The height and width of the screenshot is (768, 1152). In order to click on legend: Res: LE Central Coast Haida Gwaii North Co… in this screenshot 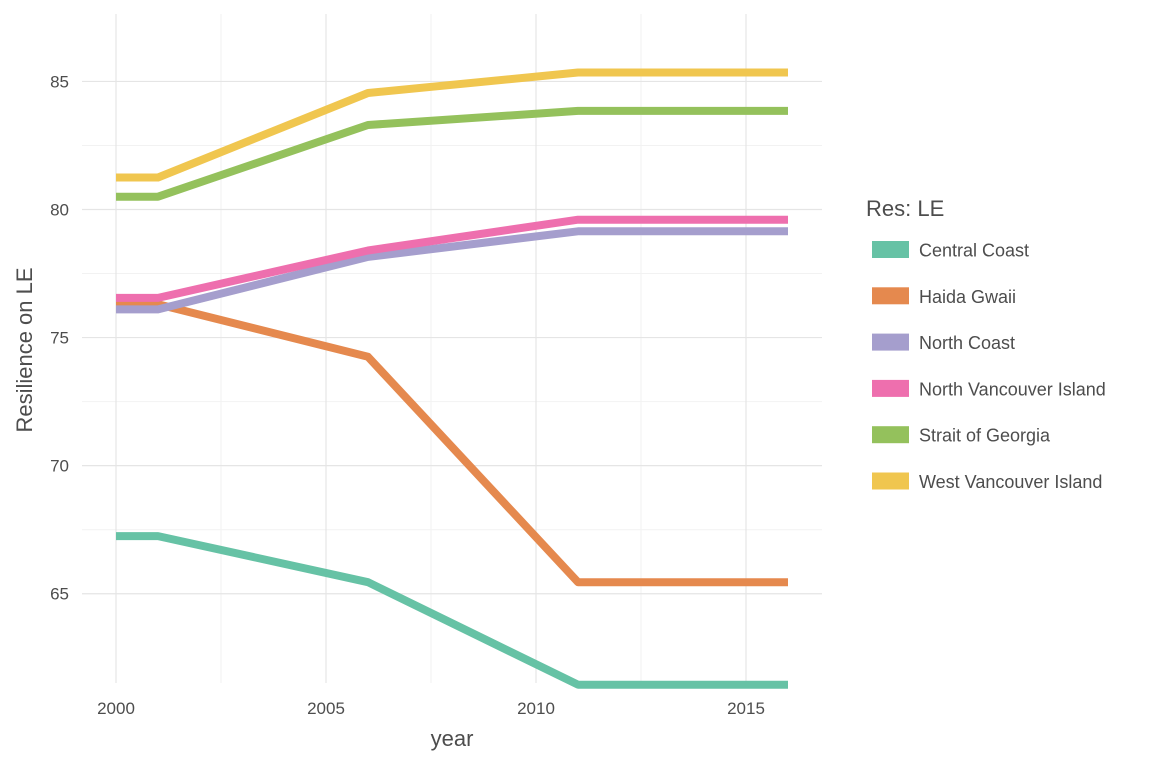, I will do `click(986, 344)`.